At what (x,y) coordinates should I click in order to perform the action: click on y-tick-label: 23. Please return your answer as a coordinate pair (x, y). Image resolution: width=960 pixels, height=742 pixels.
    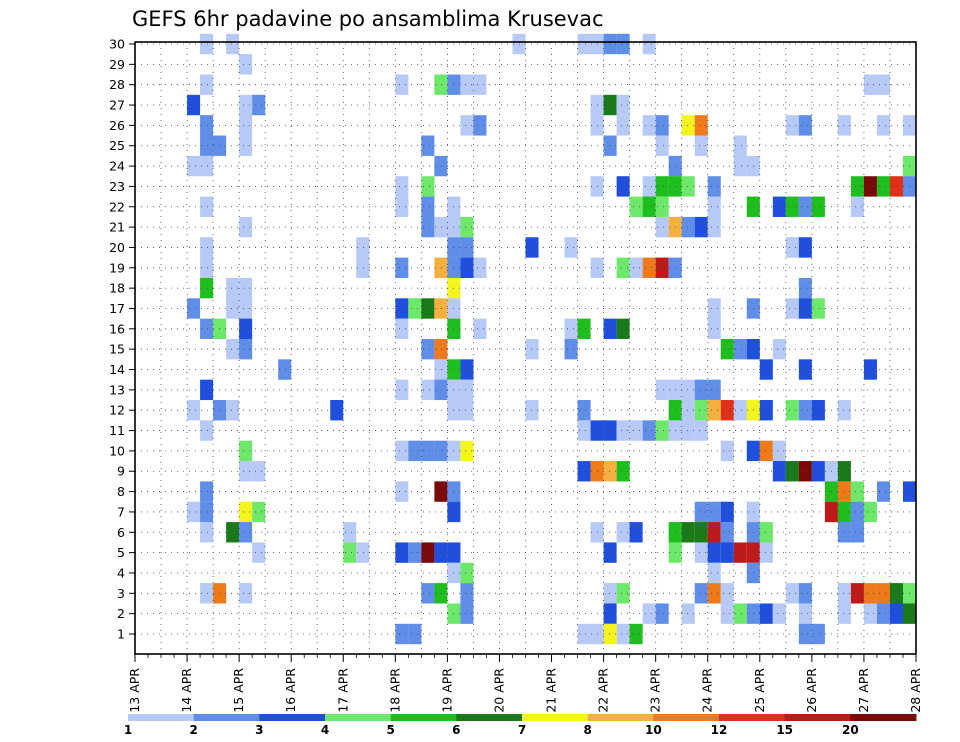
    Looking at the image, I should click on (117, 186).